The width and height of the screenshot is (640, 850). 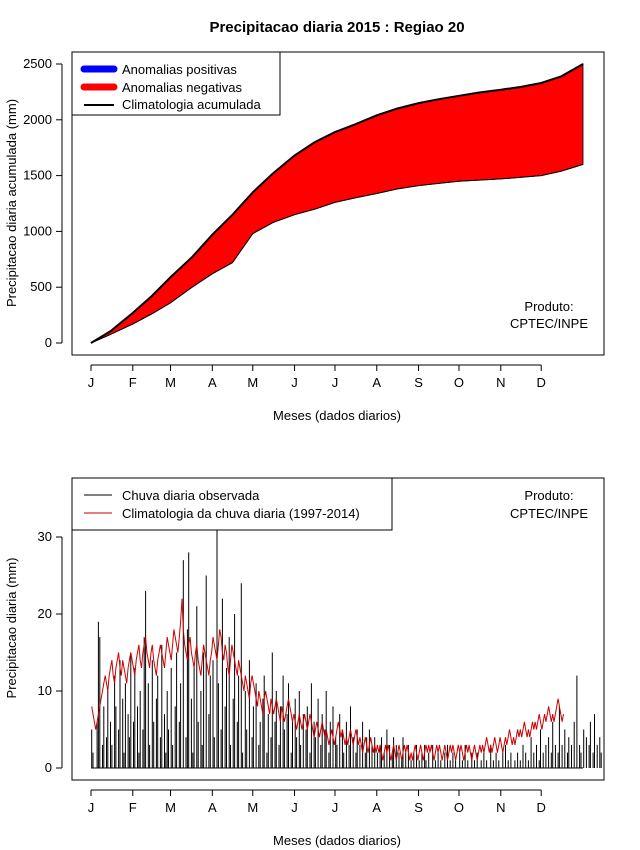 I want to click on bottom-legend-box, so click(x=232, y=504).